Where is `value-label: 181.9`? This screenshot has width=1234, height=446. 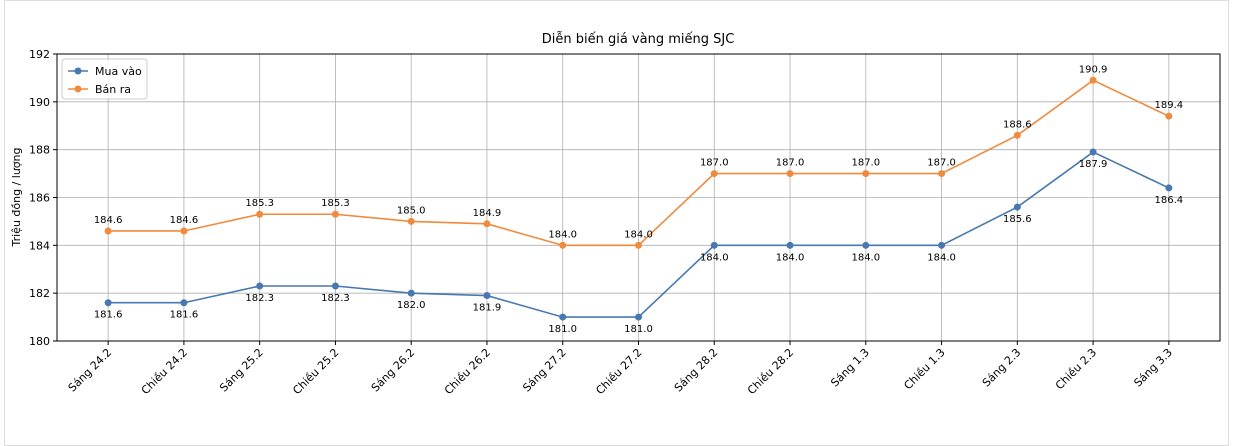 value-label: 181.9 is located at coordinates (487, 308).